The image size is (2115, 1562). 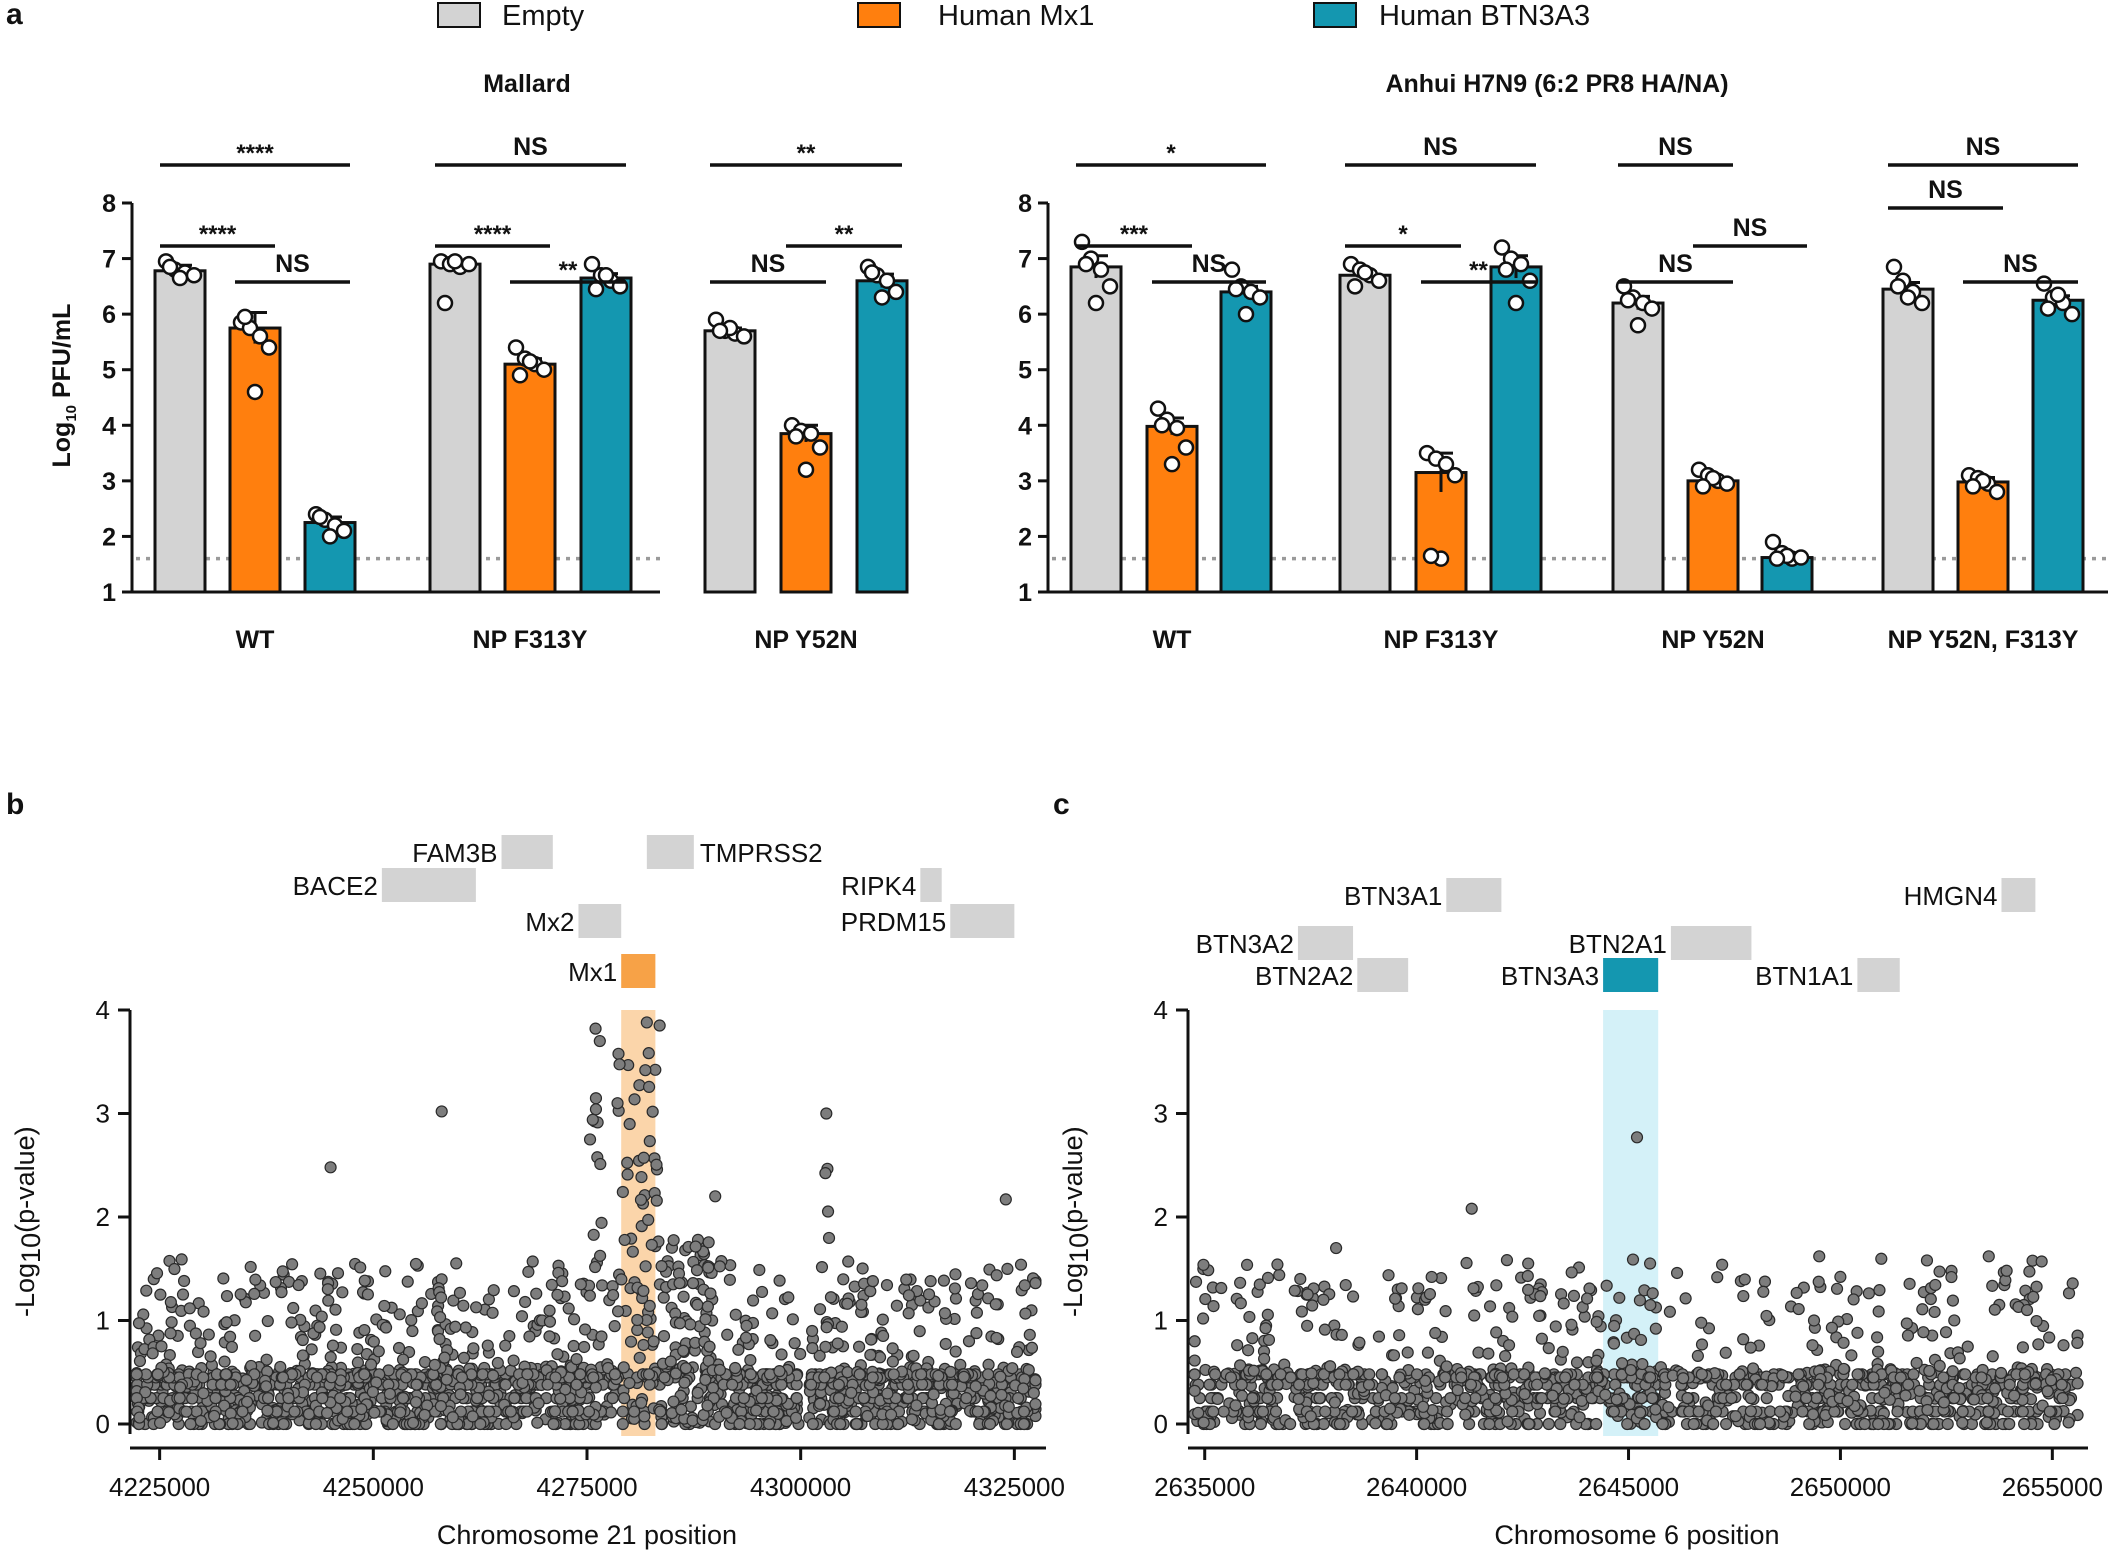 I want to click on y-axis-label: -Log10(p-value), so click(x=1076, y=1221).